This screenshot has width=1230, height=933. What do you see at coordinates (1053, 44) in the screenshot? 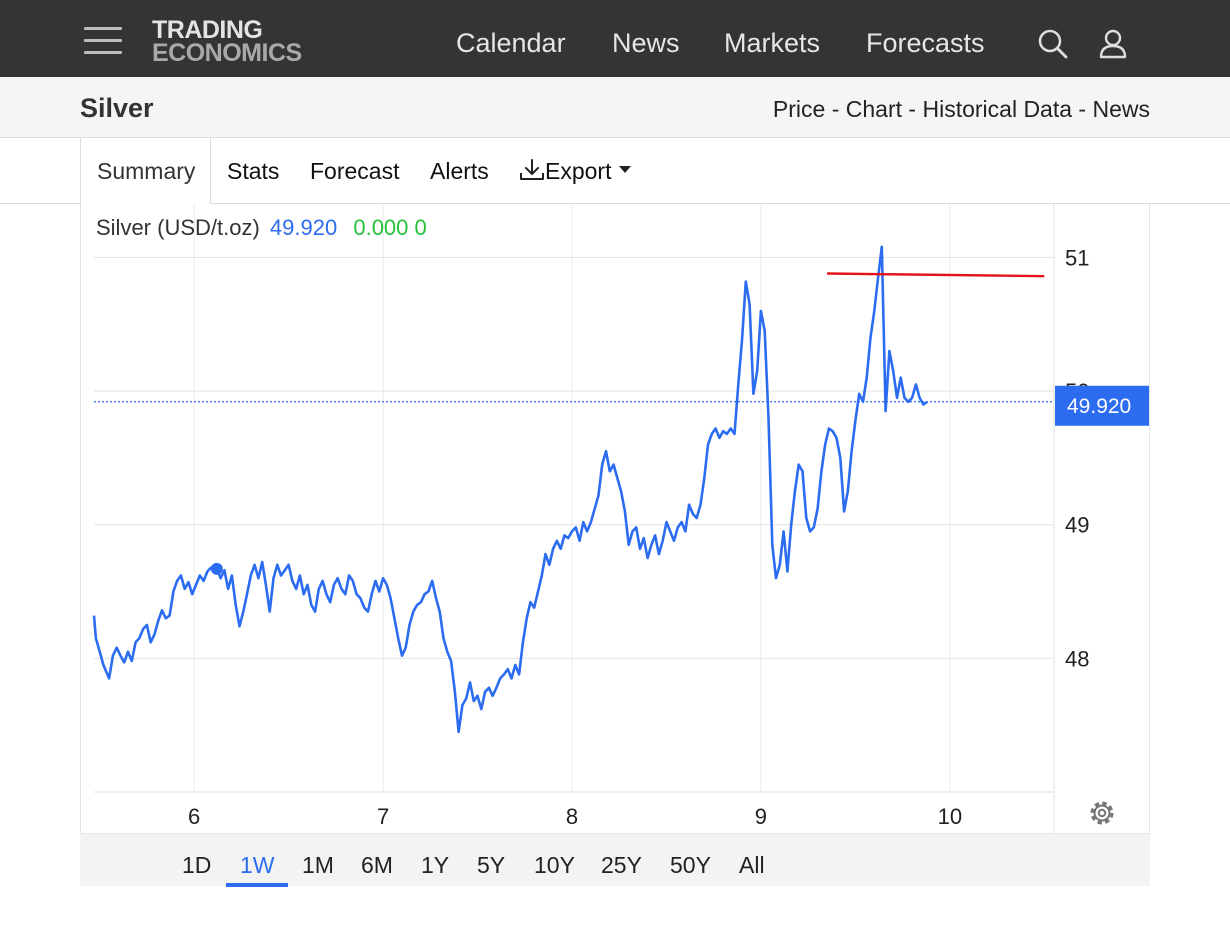
I see `search-icon` at bounding box center [1053, 44].